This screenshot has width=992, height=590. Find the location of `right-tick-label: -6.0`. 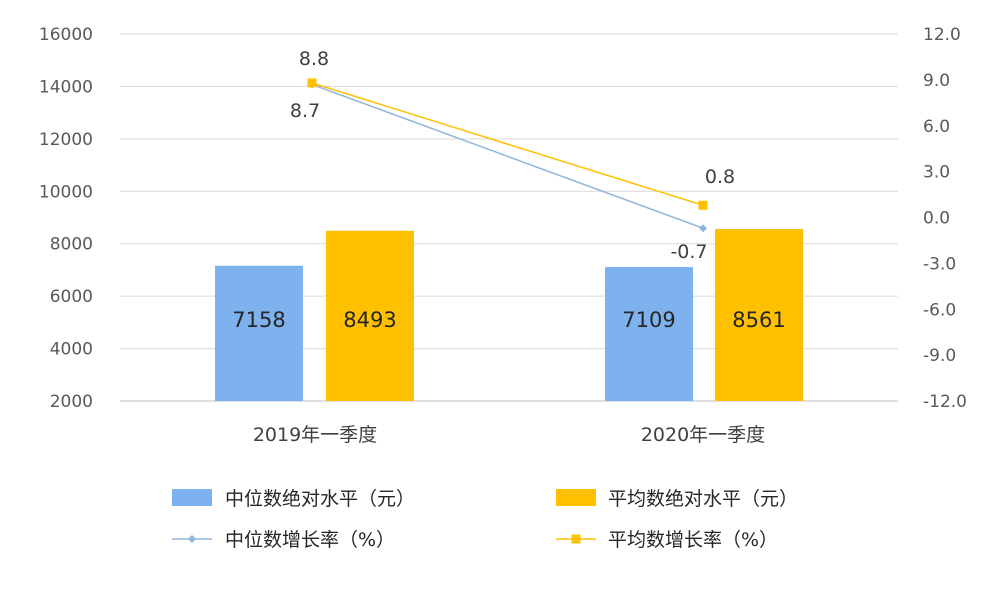

right-tick-label: -6.0 is located at coordinates (939, 310).